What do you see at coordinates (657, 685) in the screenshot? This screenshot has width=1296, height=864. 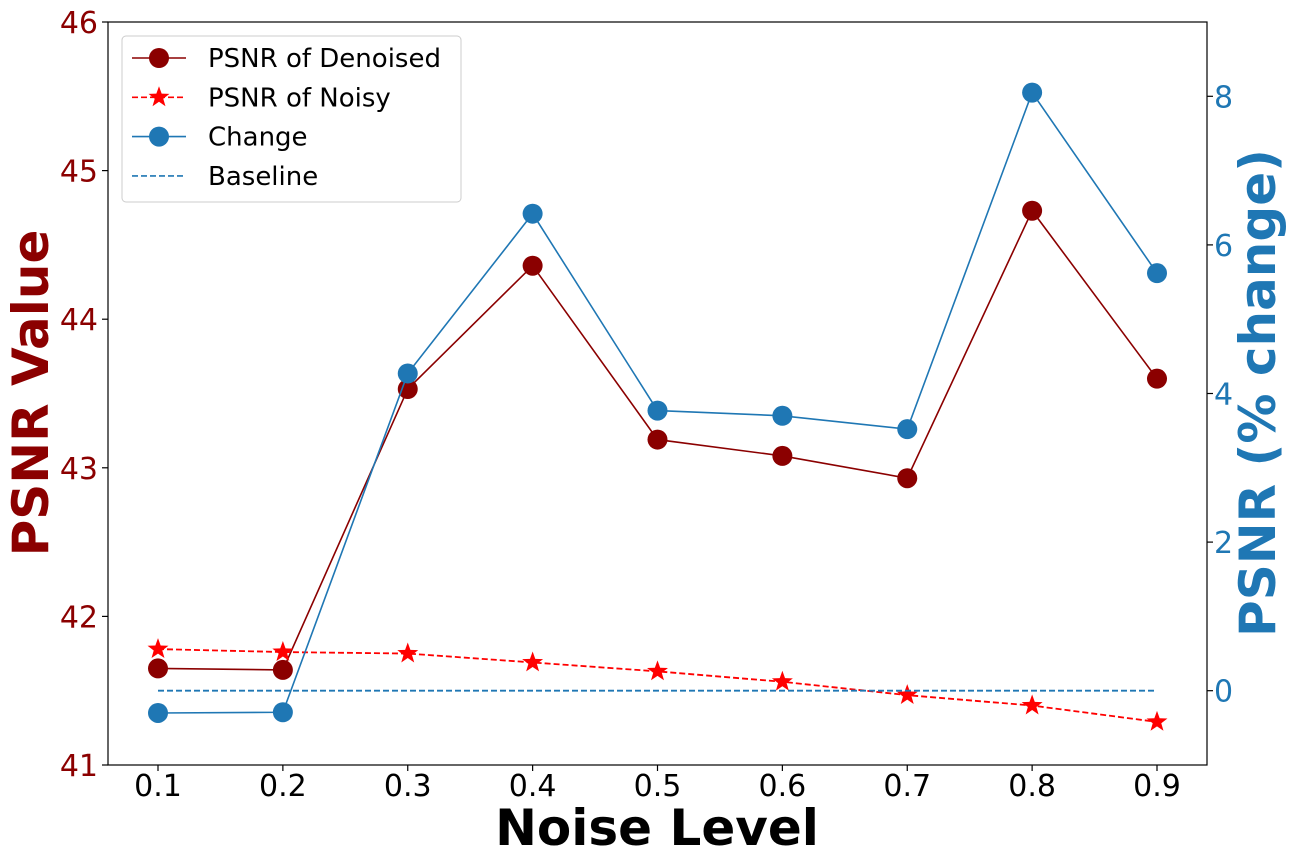 I see `series-line-psnr-of-noisy` at bounding box center [657, 685].